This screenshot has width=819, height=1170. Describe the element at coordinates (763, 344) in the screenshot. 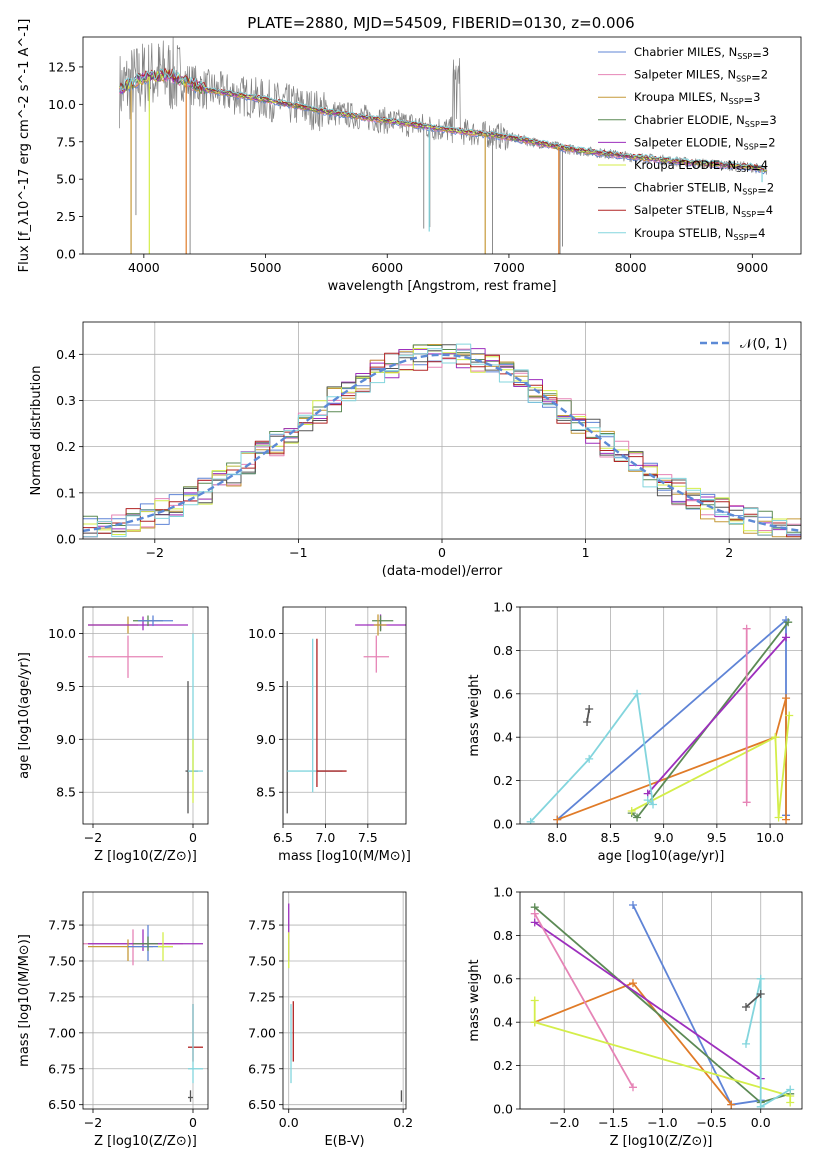

I see `legend-entry: 𝒩(0, 1)` at that location.